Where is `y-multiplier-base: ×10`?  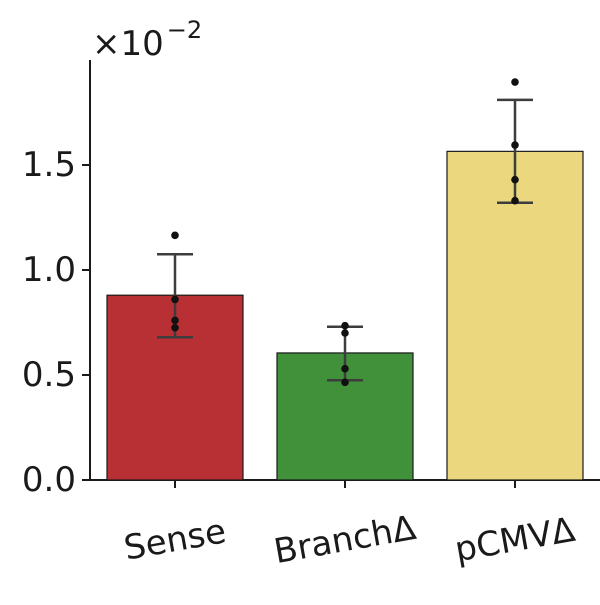 y-multiplier-base: ×10 is located at coordinates (128, 44).